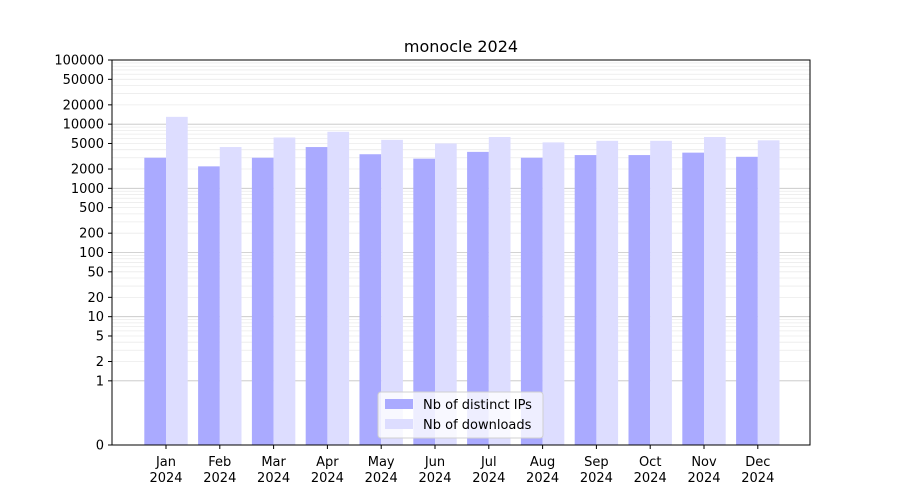 The width and height of the screenshot is (900, 500). I want to click on y-tick-label: 2, so click(100, 362).